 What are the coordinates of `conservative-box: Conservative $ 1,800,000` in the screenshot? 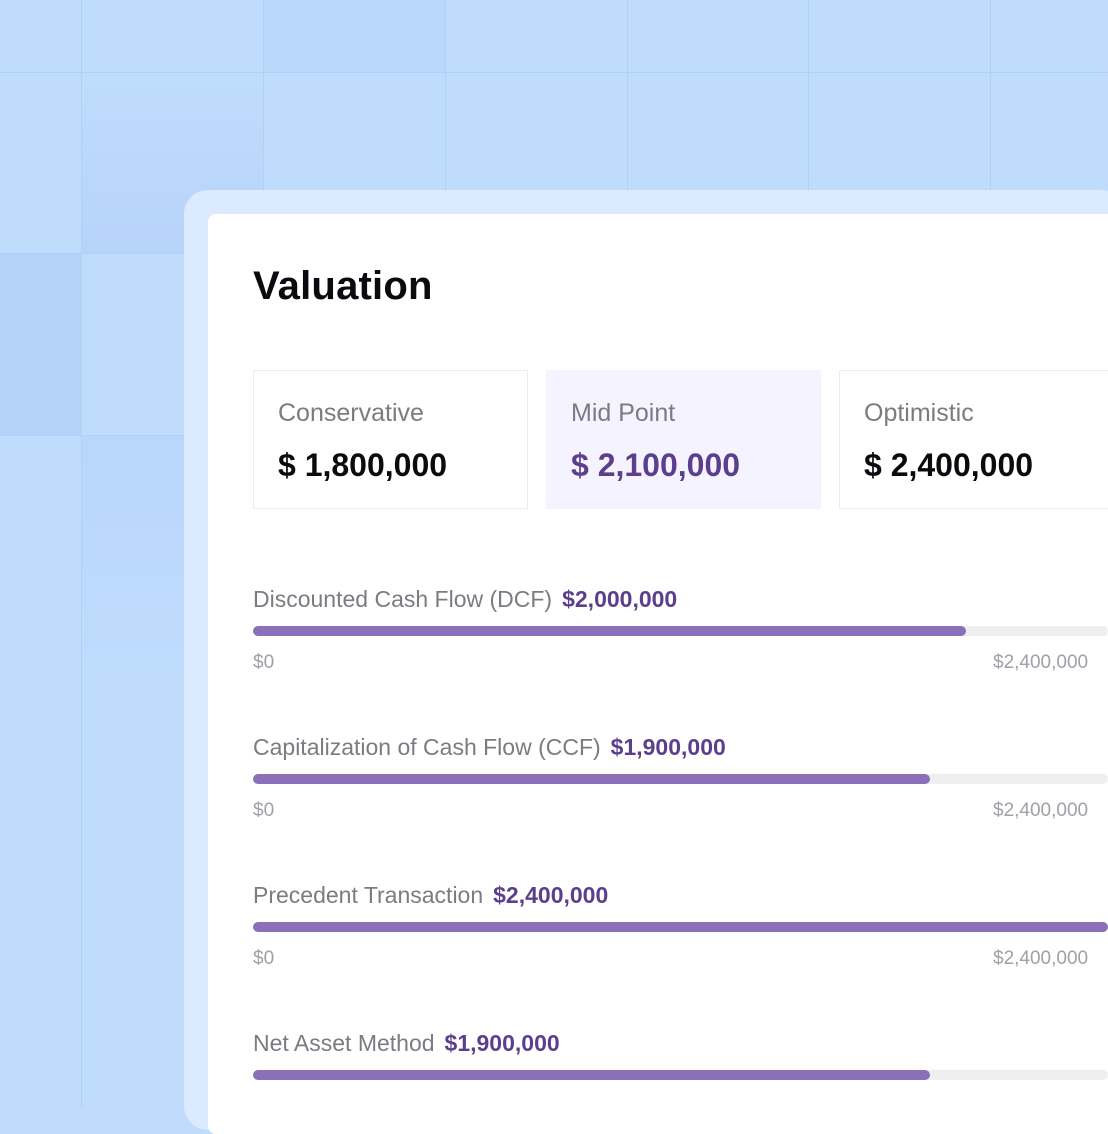 It's located at (390, 439).